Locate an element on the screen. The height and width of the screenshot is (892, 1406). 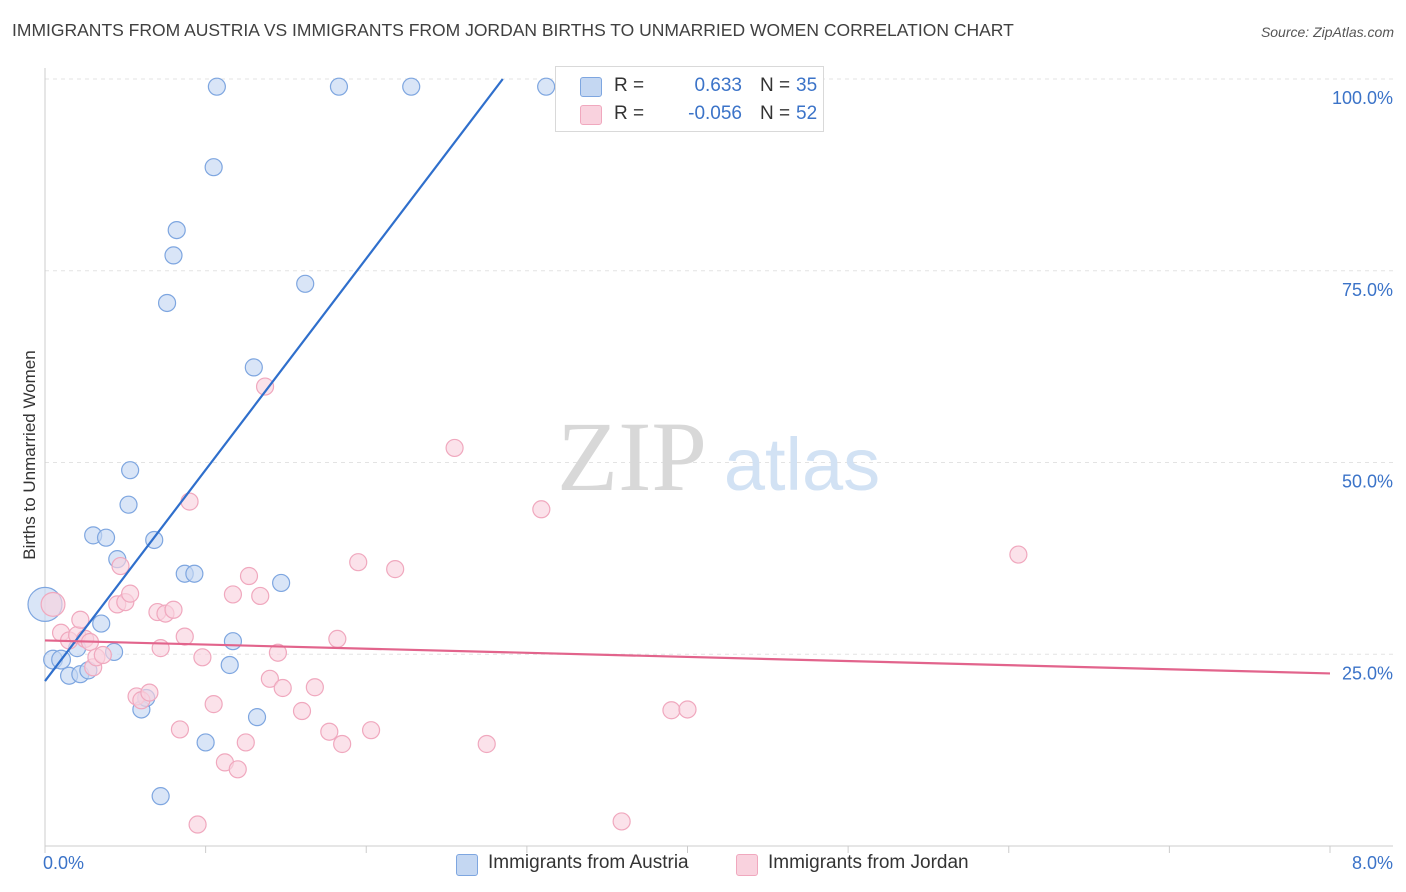
y-tick-label: 50.0% is located at coordinates (1367, 482).